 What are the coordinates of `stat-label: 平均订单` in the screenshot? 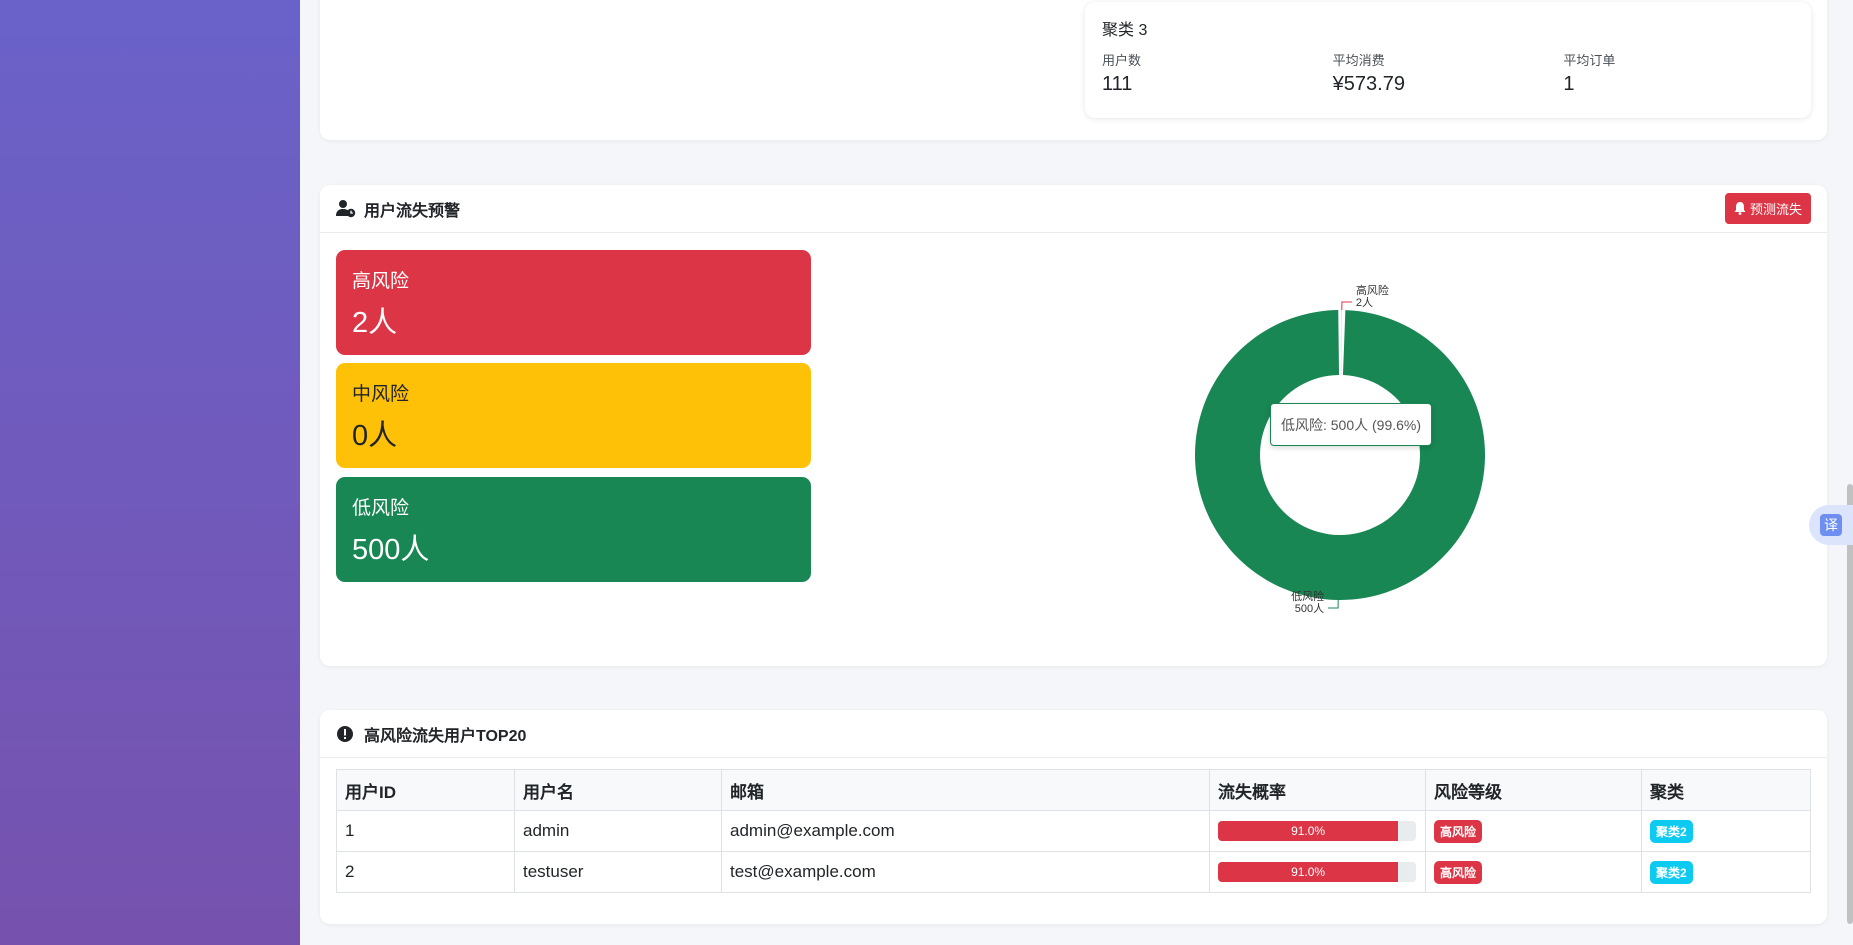 It's located at (1589, 60).